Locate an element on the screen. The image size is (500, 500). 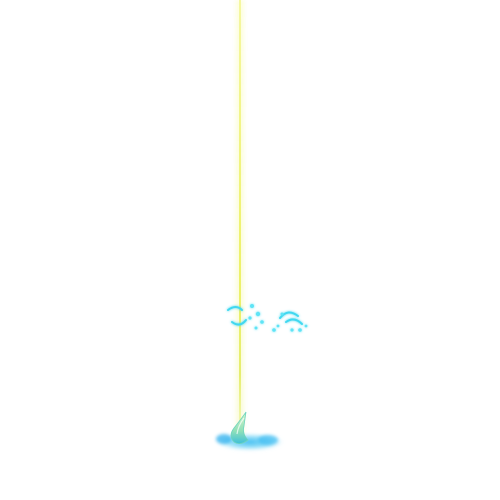
sparkle-particles is located at coordinates (268, 320).